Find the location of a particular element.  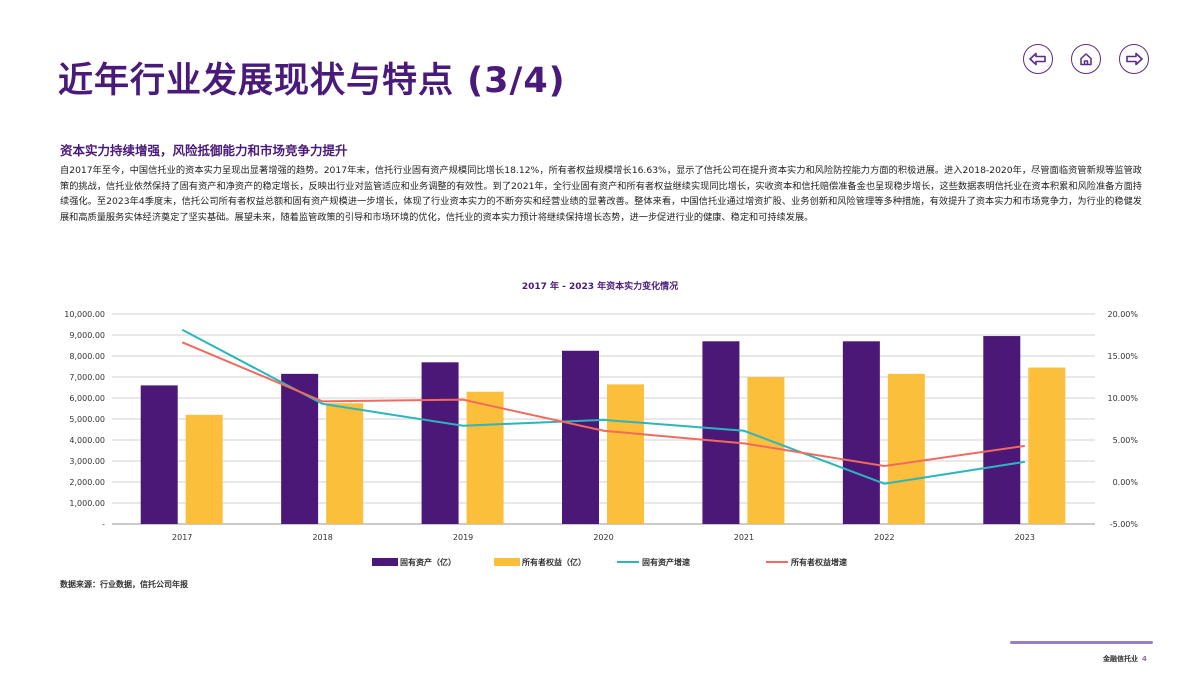

left-tick-label: 6,000.00 is located at coordinates (87, 398).